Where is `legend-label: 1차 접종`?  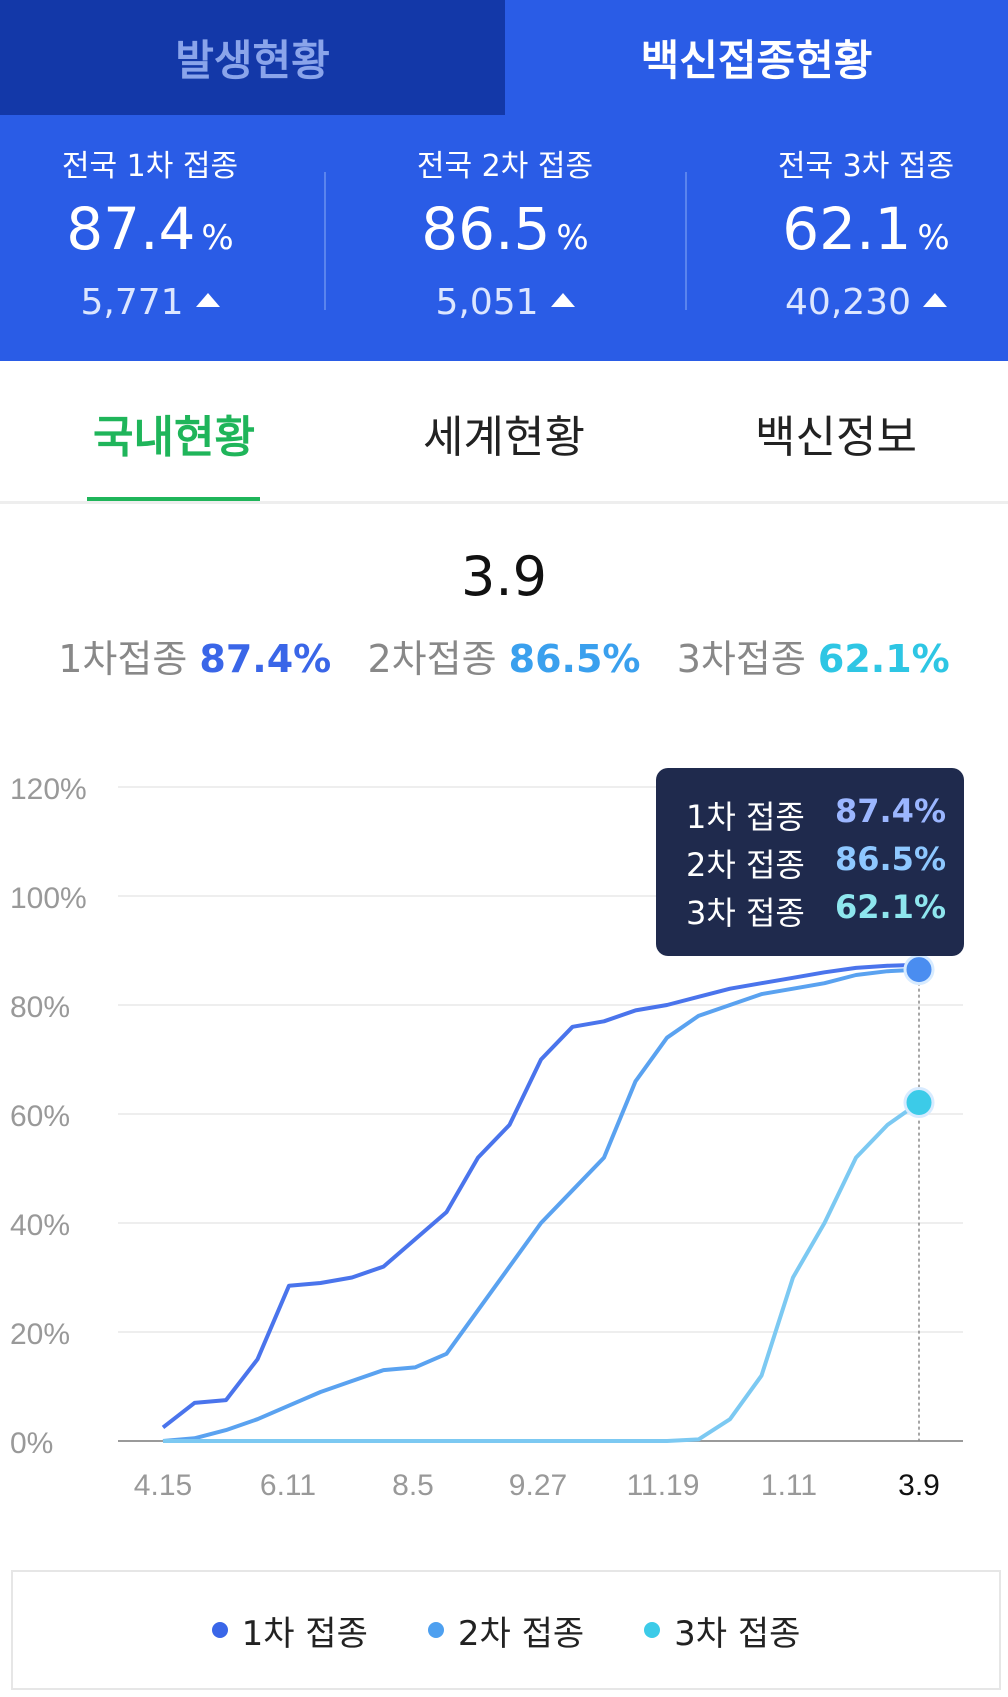
legend-label: 1차 접종 is located at coordinates (304, 1633).